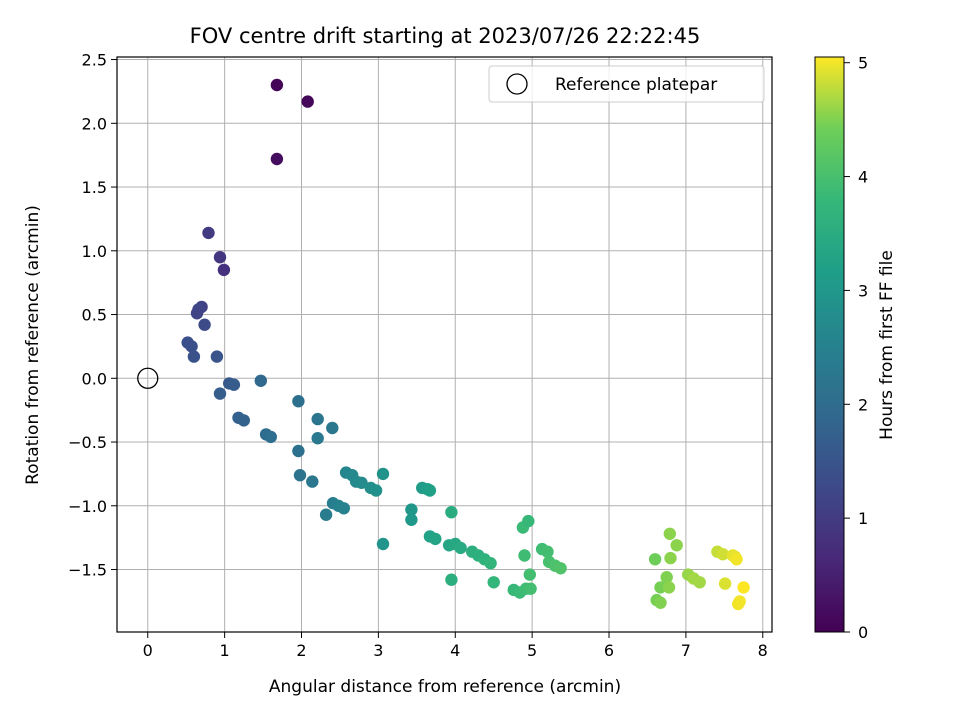 The image size is (960, 720). I want to click on y-tick-label: −0.5, so click(87, 442).